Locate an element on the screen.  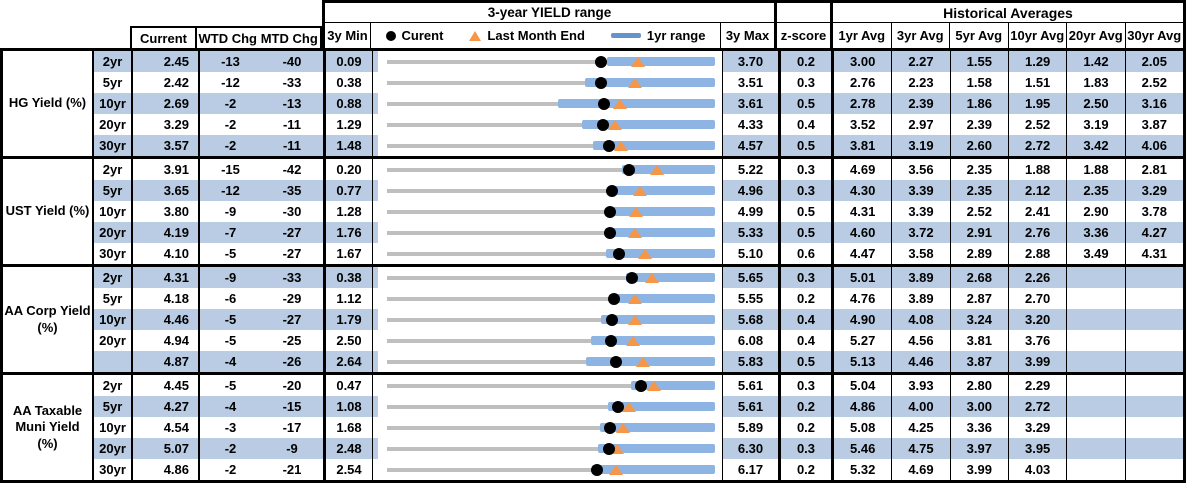
current-value: 4.94 is located at coordinates (164, 340).